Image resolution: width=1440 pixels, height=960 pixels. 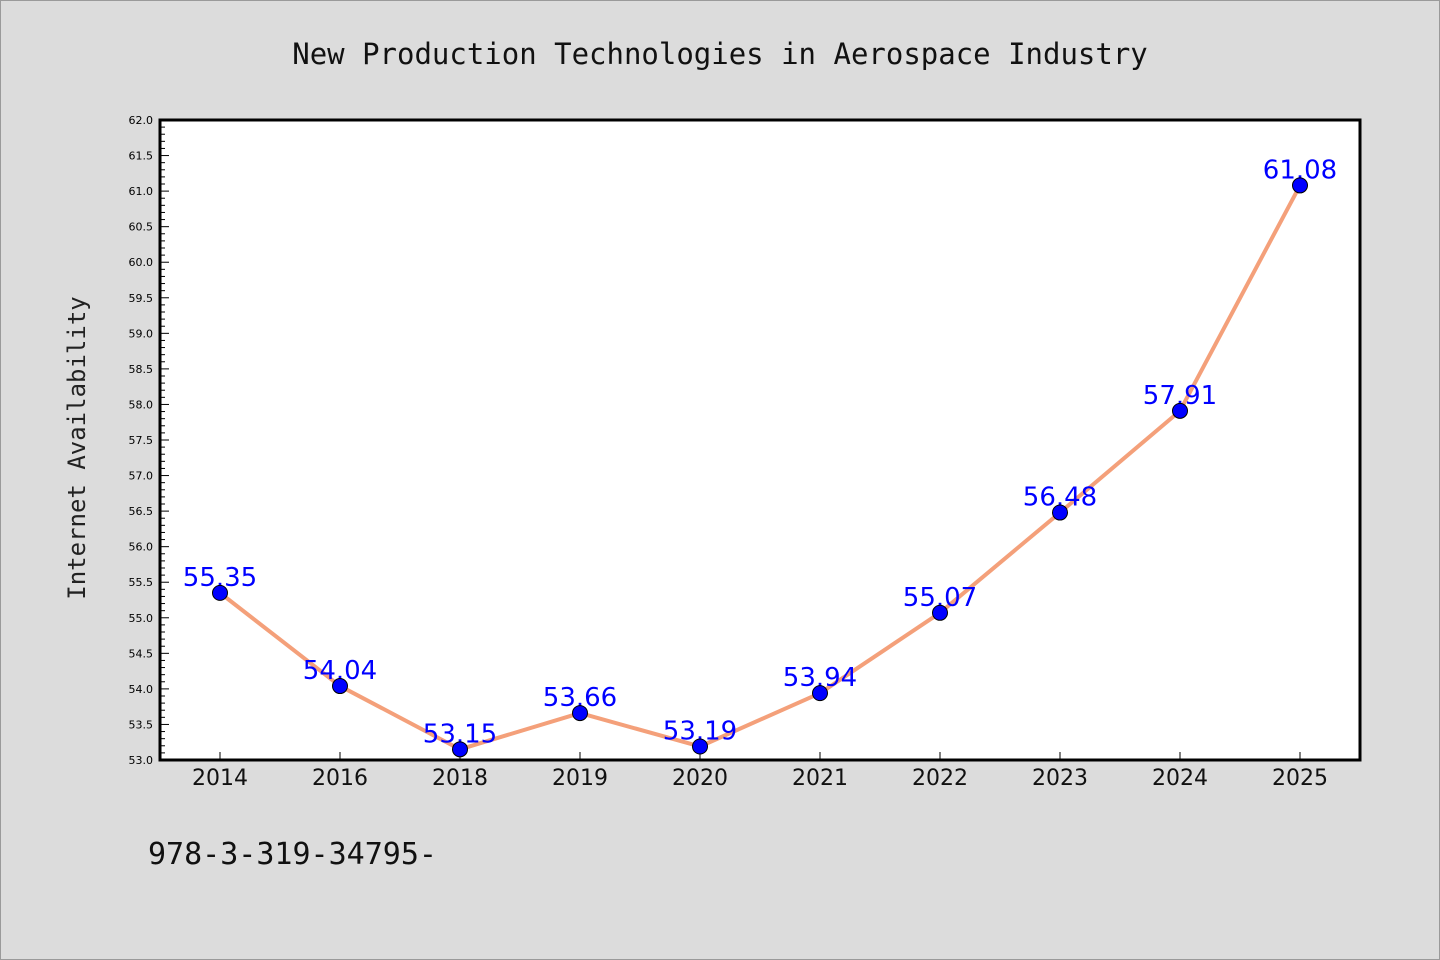 I want to click on x-tick-label: 2018, so click(x=460, y=778).